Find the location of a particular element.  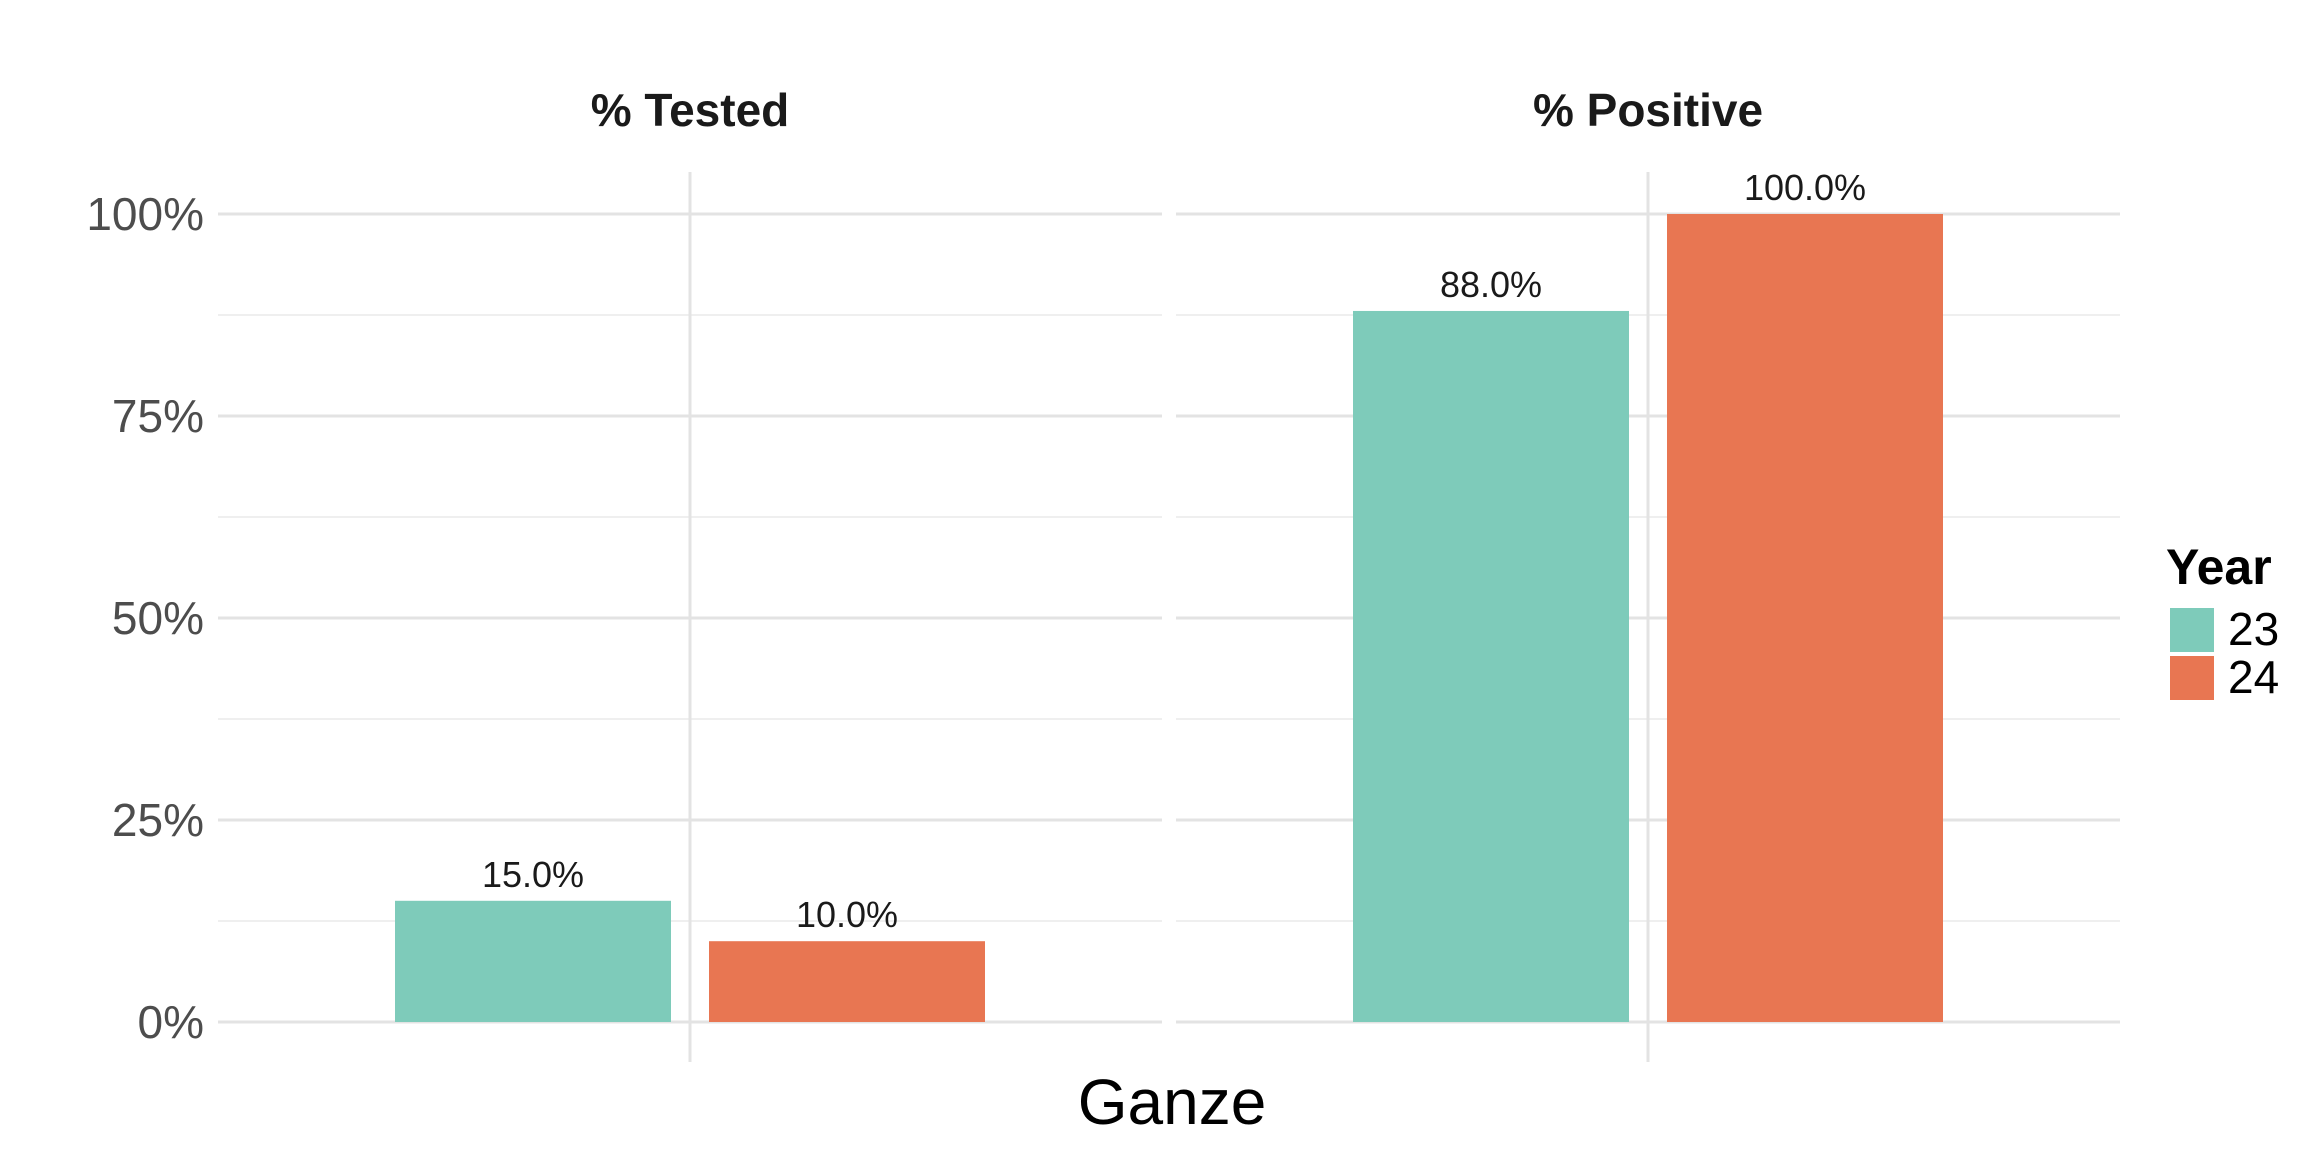

legend-title: Year is located at coordinates (2219, 567).